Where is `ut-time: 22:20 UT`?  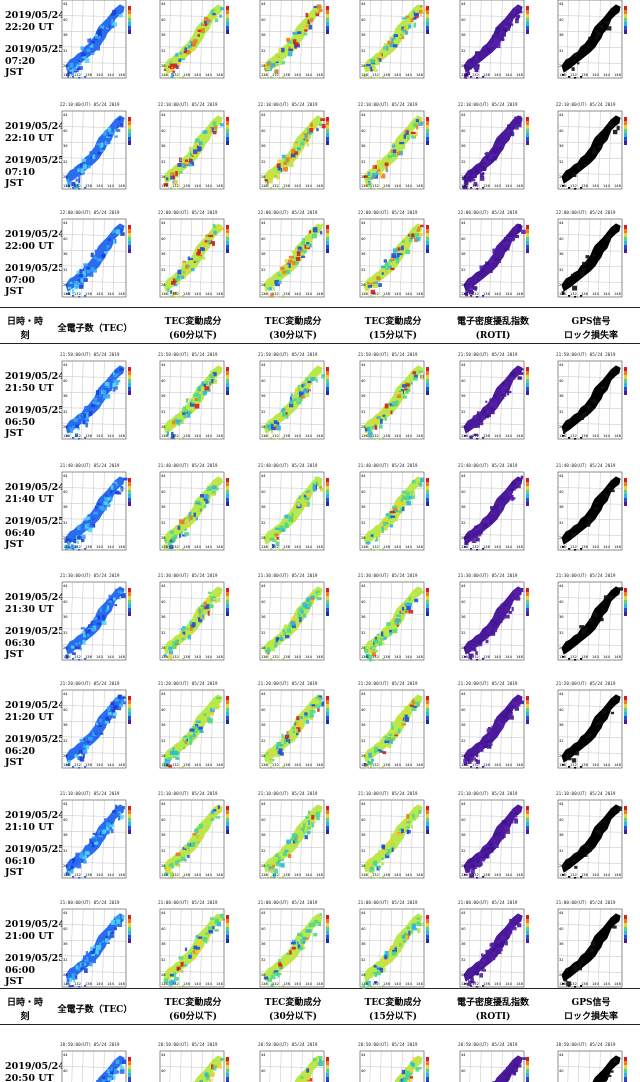
ut-time: 22:20 UT is located at coordinates (29, 27).